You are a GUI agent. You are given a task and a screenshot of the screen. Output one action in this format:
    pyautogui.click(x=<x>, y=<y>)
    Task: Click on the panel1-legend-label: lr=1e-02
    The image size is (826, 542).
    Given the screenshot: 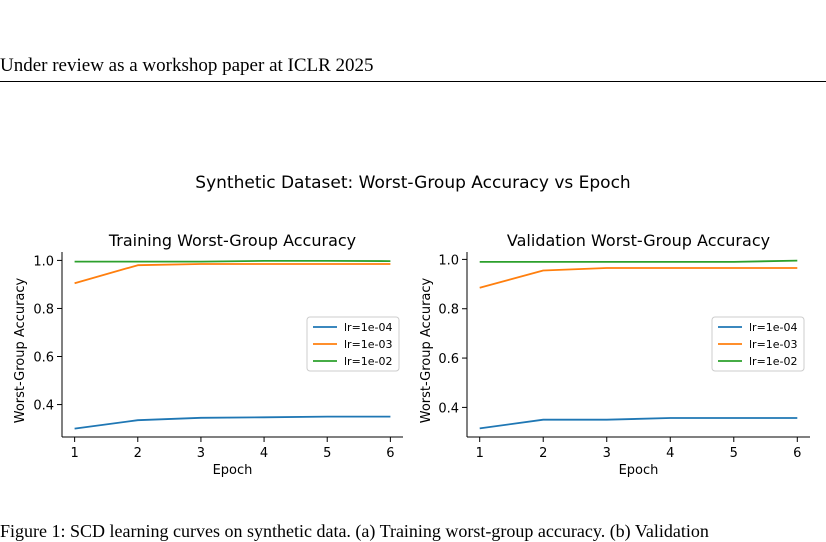 What is the action you would take?
    pyautogui.click(x=368, y=361)
    